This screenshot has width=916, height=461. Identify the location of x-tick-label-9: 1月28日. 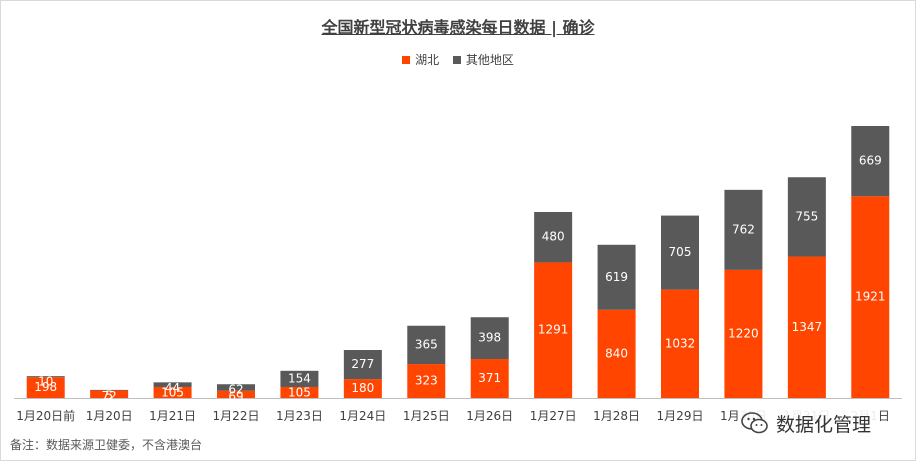
(616, 416).